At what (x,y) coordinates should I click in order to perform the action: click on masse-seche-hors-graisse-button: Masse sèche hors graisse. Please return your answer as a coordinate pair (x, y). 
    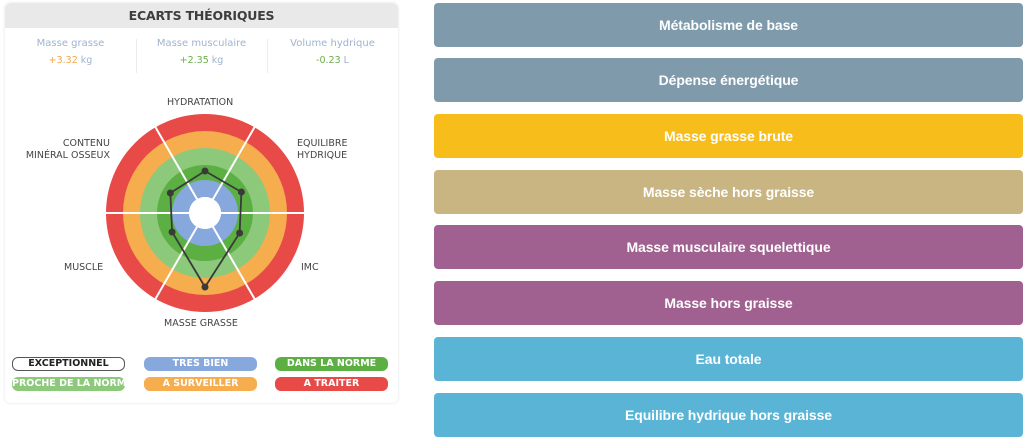
    Looking at the image, I should click on (728, 192).